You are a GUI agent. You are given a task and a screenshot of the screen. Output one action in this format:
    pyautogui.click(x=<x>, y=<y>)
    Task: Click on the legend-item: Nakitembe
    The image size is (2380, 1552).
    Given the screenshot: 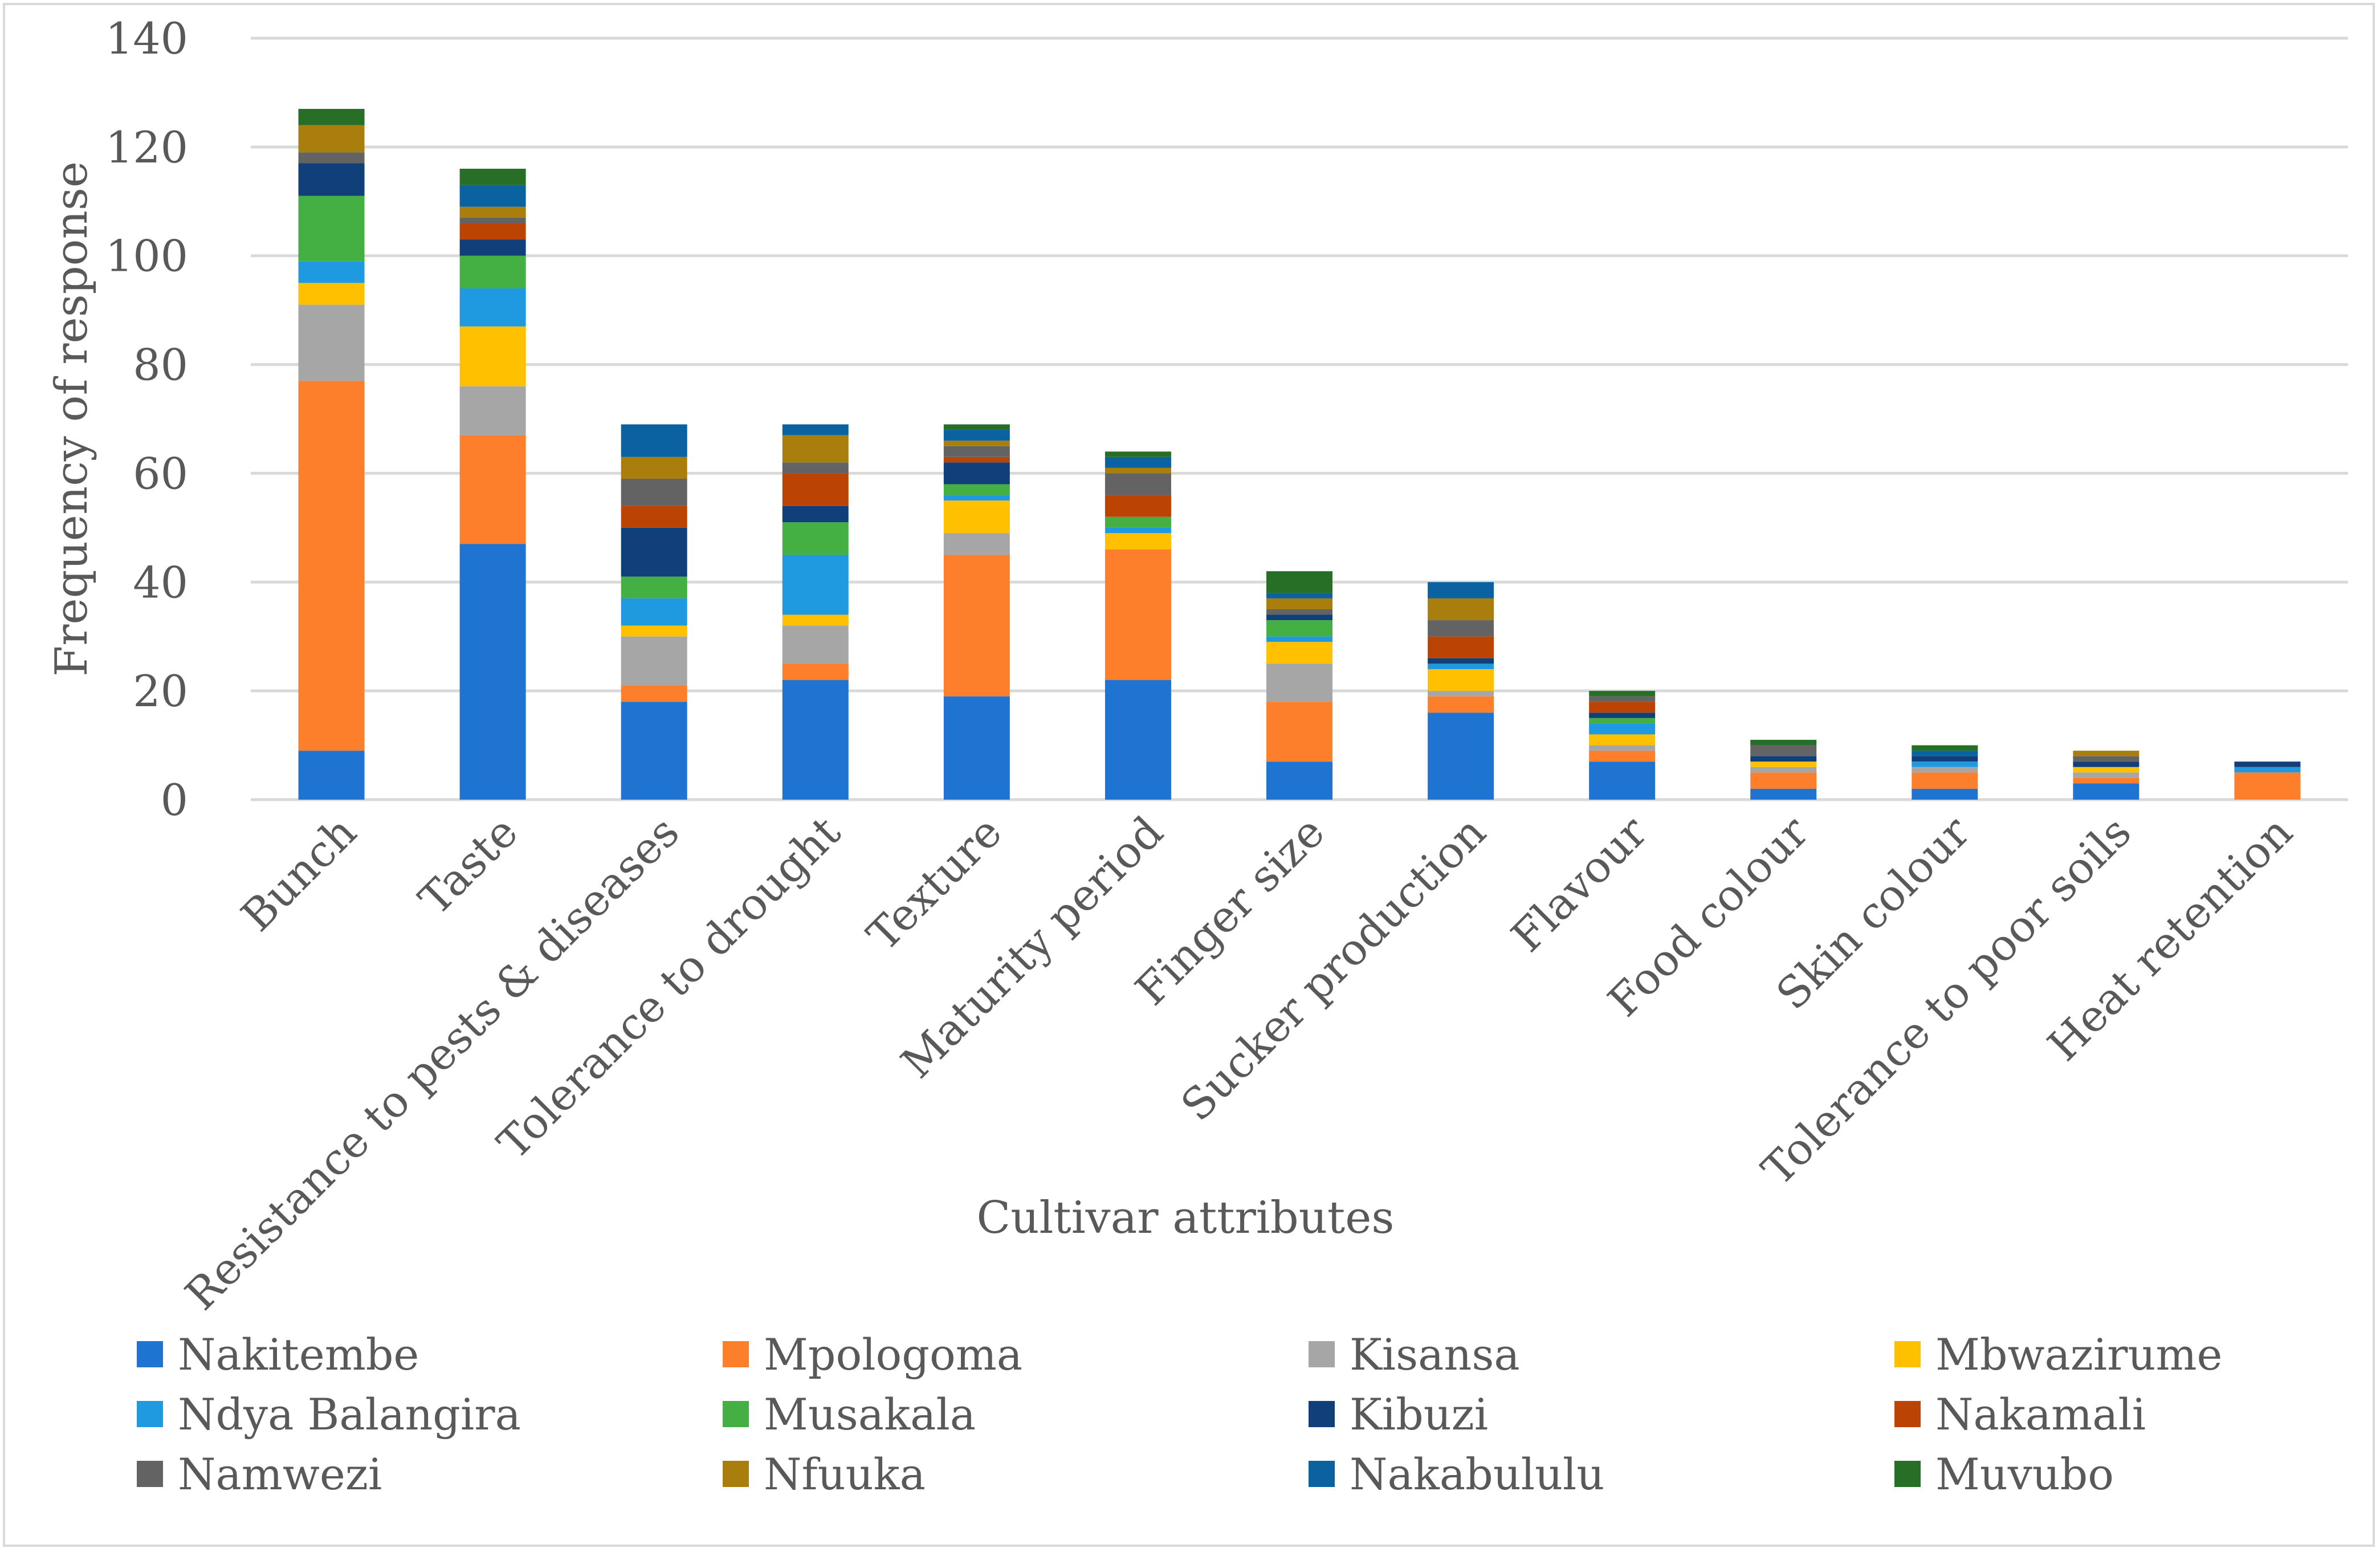 What is the action you would take?
    pyautogui.click(x=278, y=1354)
    